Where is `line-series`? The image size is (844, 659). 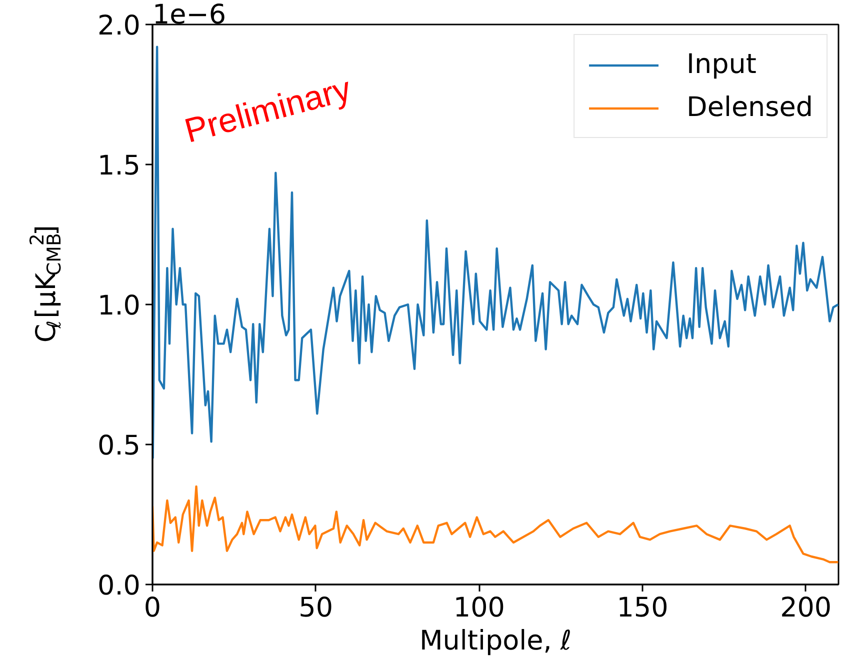
line-series is located at coordinates (495, 524).